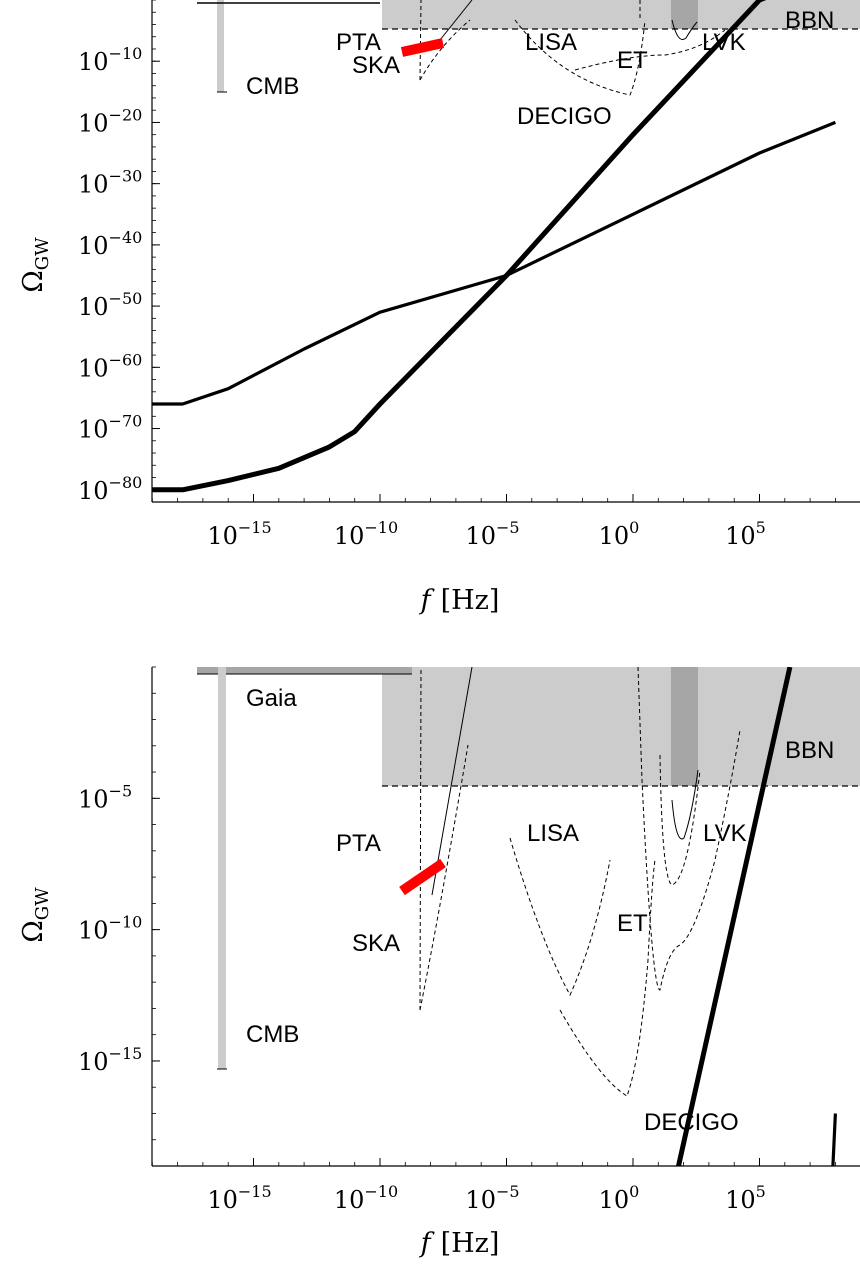 The height and width of the screenshot is (1280, 860). Describe the element at coordinates (105, 797) in the screenshot. I see `y-tick-label: 10−5` at that location.